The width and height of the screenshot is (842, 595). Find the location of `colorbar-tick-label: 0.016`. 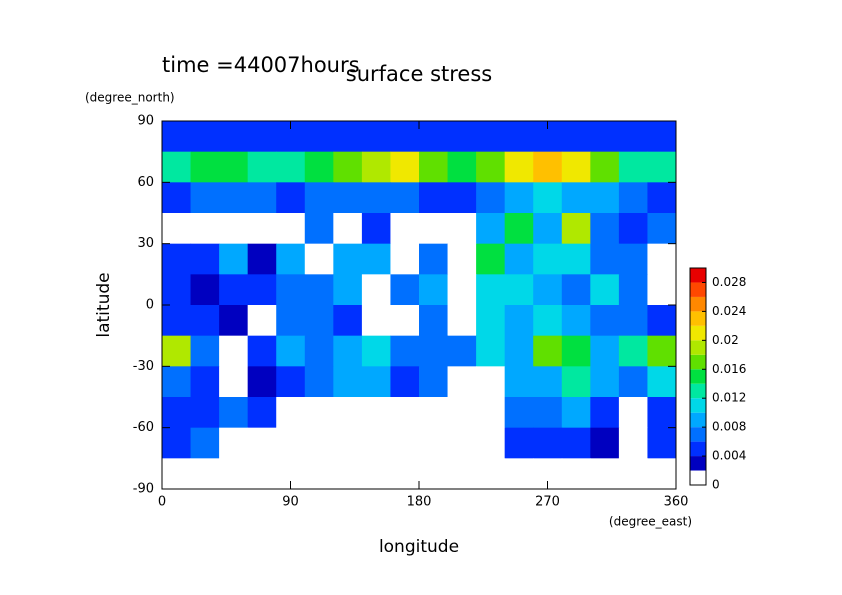

colorbar-tick-label: 0.016 is located at coordinates (729, 369).